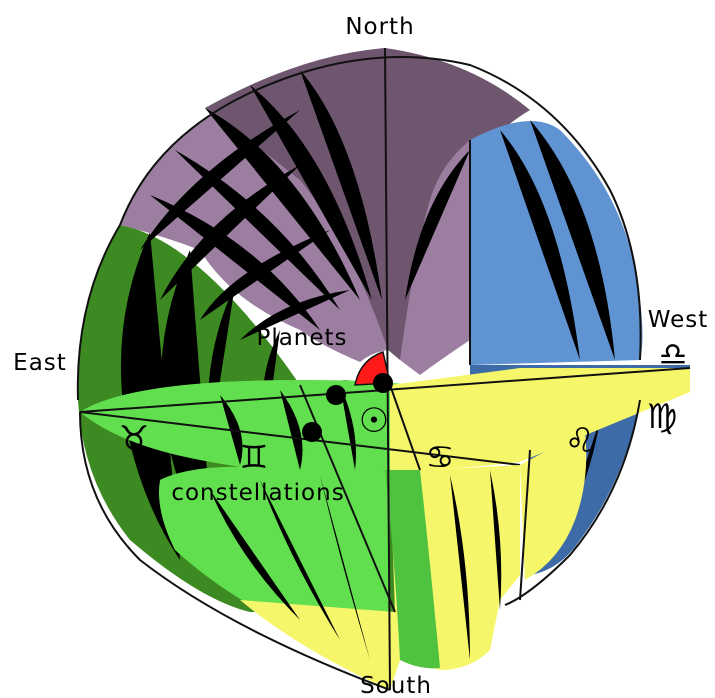 Image resolution: width=715 pixels, height=698 pixels. I want to click on label-west: West, so click(678, 320).